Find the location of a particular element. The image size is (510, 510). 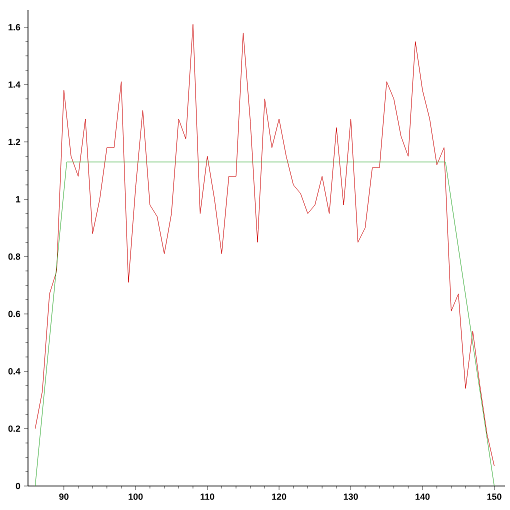

x-tick-label: 120 is located at coordinates (279, 497).